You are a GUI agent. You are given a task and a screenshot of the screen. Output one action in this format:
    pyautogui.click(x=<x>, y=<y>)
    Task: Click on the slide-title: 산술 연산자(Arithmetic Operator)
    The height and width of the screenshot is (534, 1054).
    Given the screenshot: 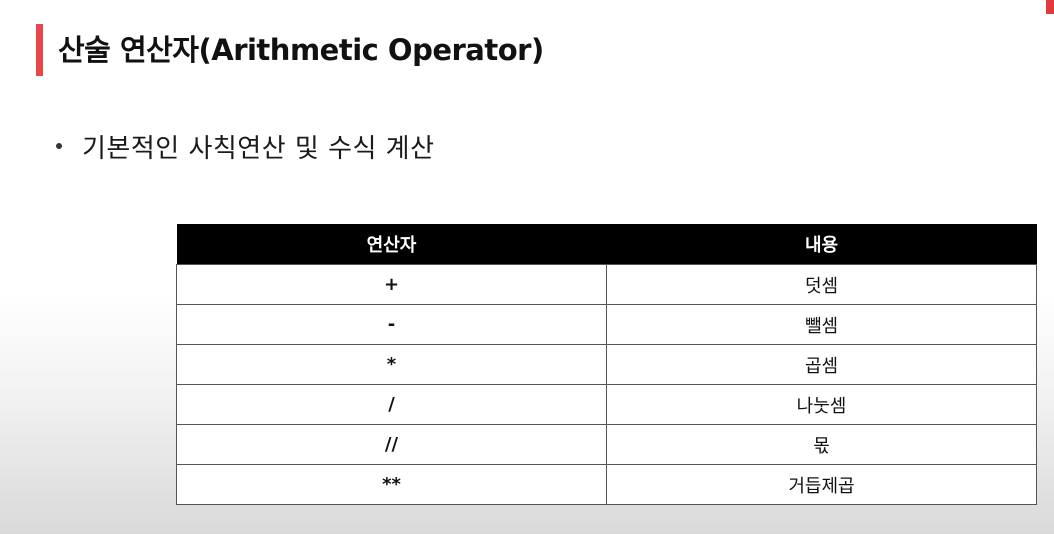 What is the action you would take?
    pyautogui.click(x=301, y=50)
    